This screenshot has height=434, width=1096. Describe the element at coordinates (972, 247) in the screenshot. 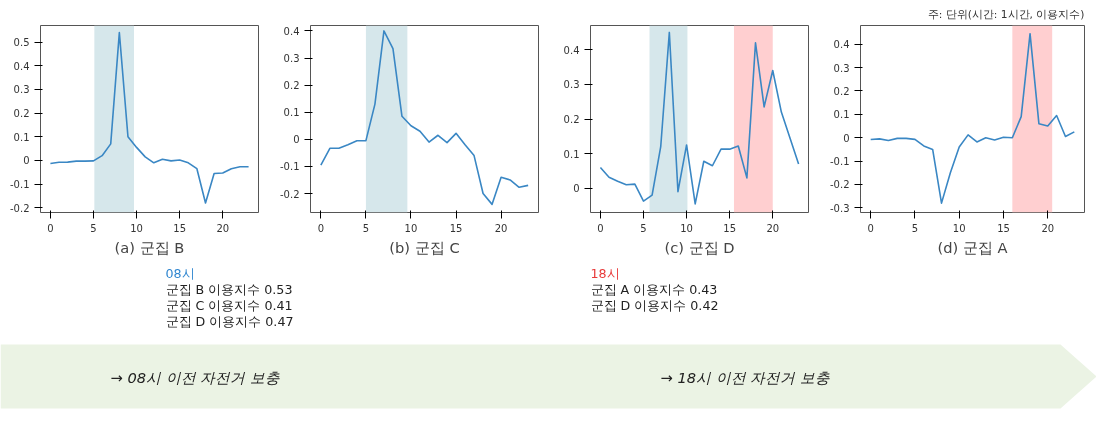

I see `x-axis-title: (d) 군집 A` at that location.